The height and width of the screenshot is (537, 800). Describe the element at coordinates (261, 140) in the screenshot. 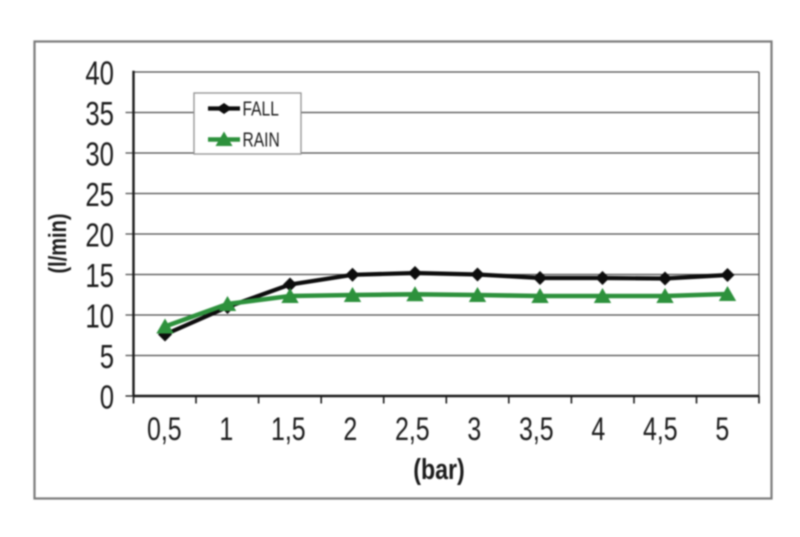

I see `svg-text: RAIN` at that location.